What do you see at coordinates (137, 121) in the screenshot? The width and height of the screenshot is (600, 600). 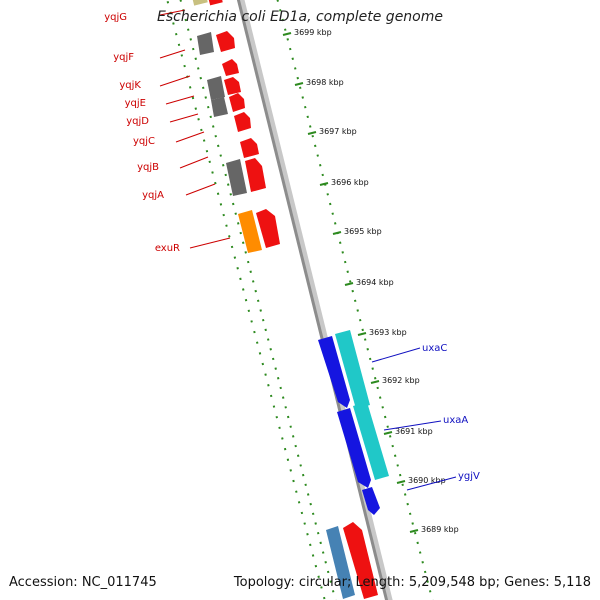 I see `gene-label-yqjD: yqjD` at bounding box center [137, 121].